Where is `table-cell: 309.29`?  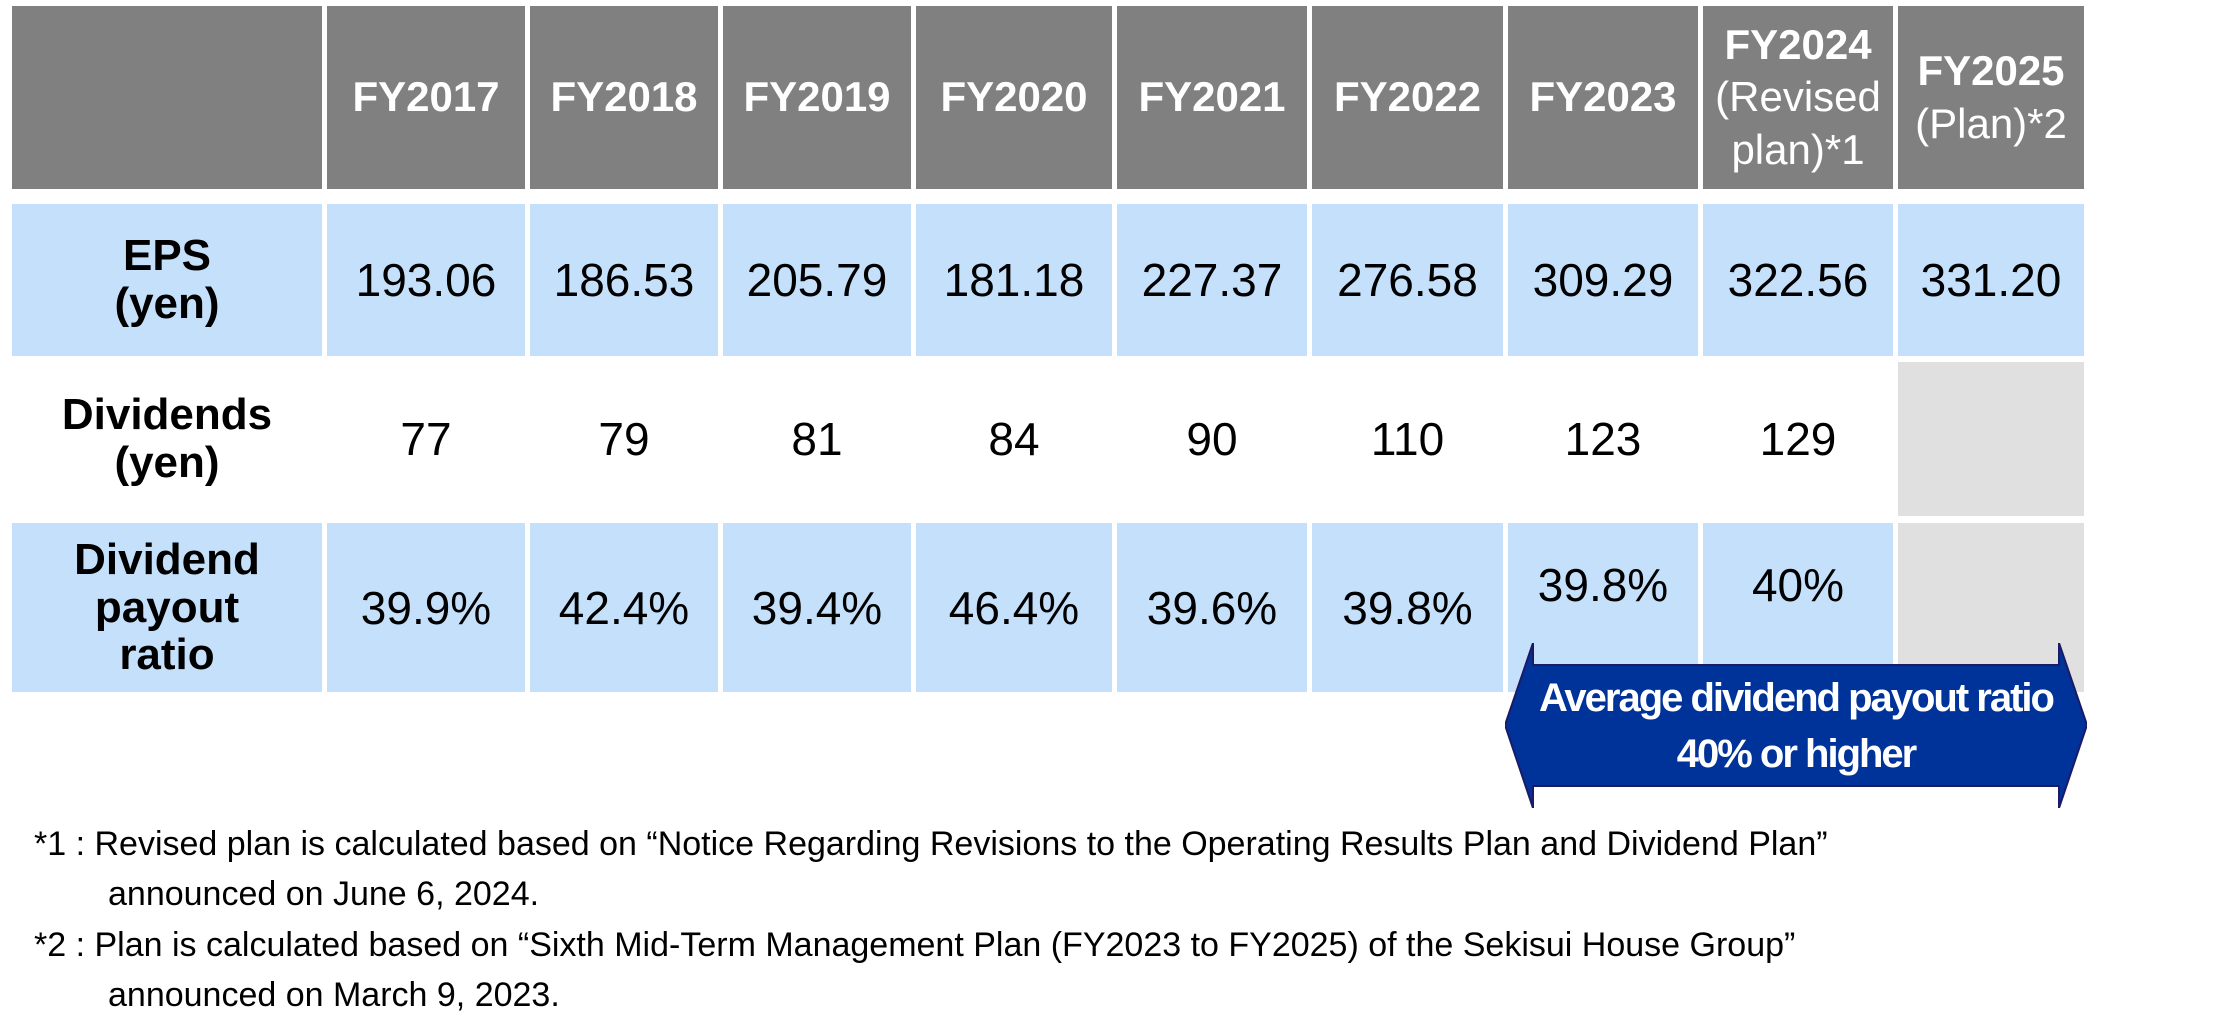
table-cell: 309.29 is located at coordinates (1603, 280).